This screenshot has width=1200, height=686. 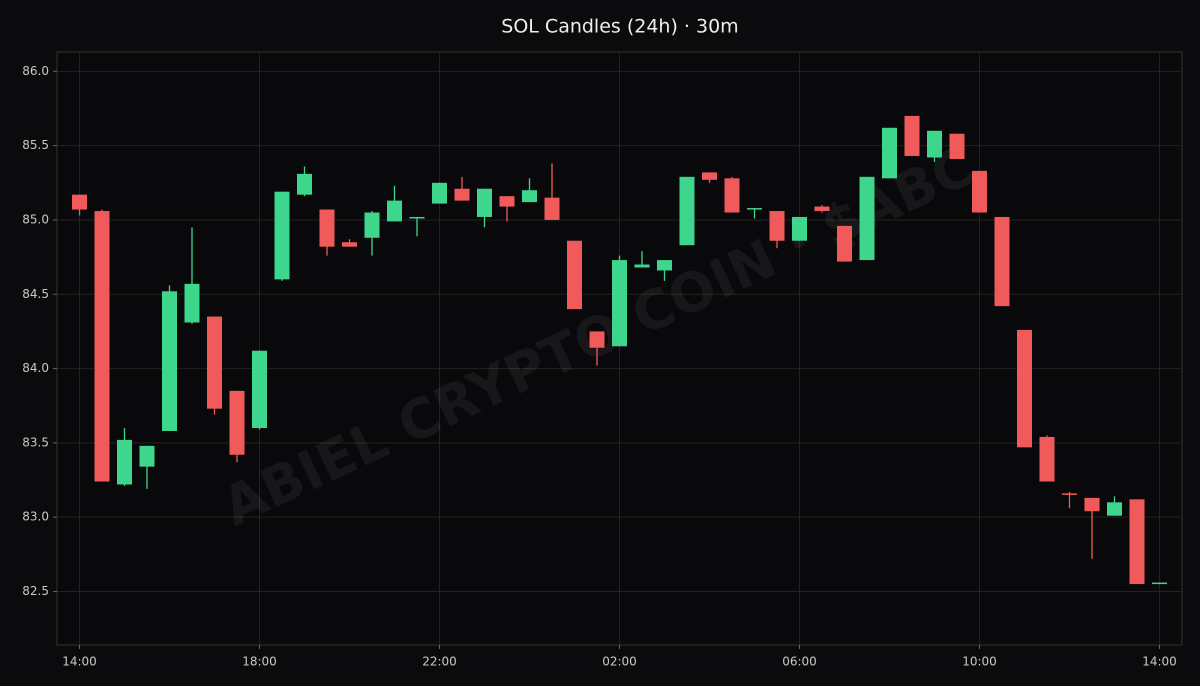 I want to click on y-tick-label: 86.0, so click(x=35, y=71).